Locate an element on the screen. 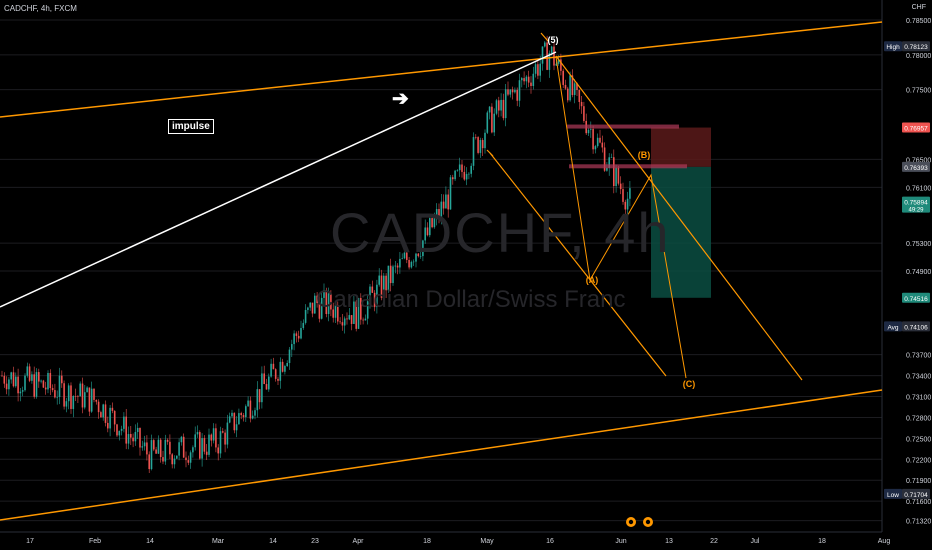 The height and width of the screenshot is (550, 932). price-tick-label: 0.76100 is located at coordinates (918, 188).